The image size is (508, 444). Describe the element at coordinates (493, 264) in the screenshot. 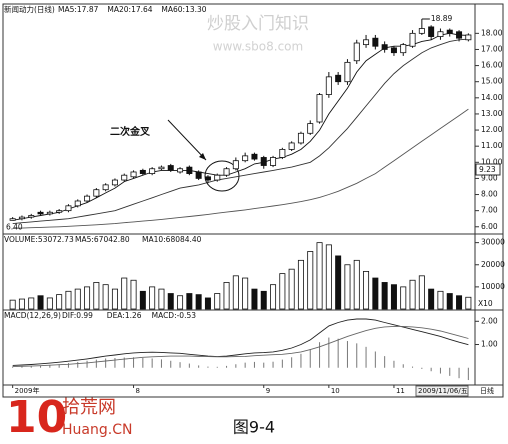

I see `y-tick-label: 20000` at that location.